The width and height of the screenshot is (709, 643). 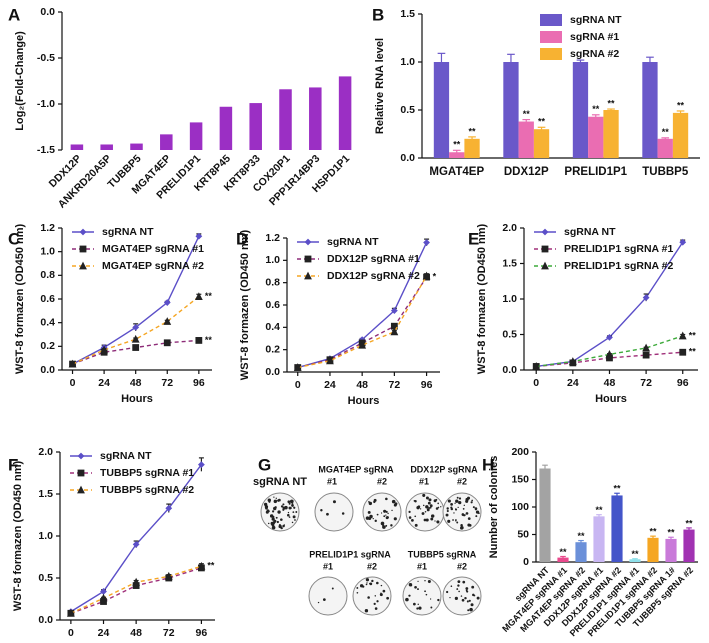 I want to click on significance: *, so click(x=435, y=276).